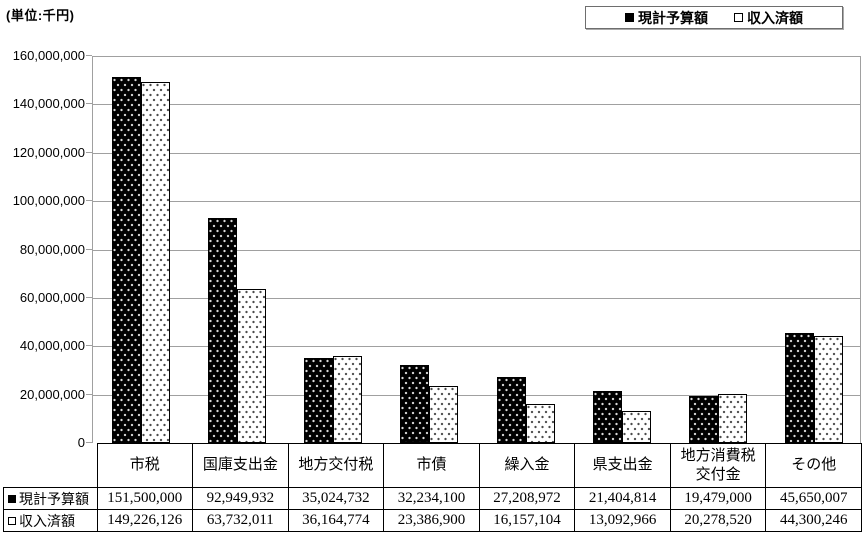 This screenshot has height=542, width=867. What do you see at coordinates (52, 394) in the screenshot?
I see `y-axis-tick-label: 20,000,000` at bounding box center [52, 394].